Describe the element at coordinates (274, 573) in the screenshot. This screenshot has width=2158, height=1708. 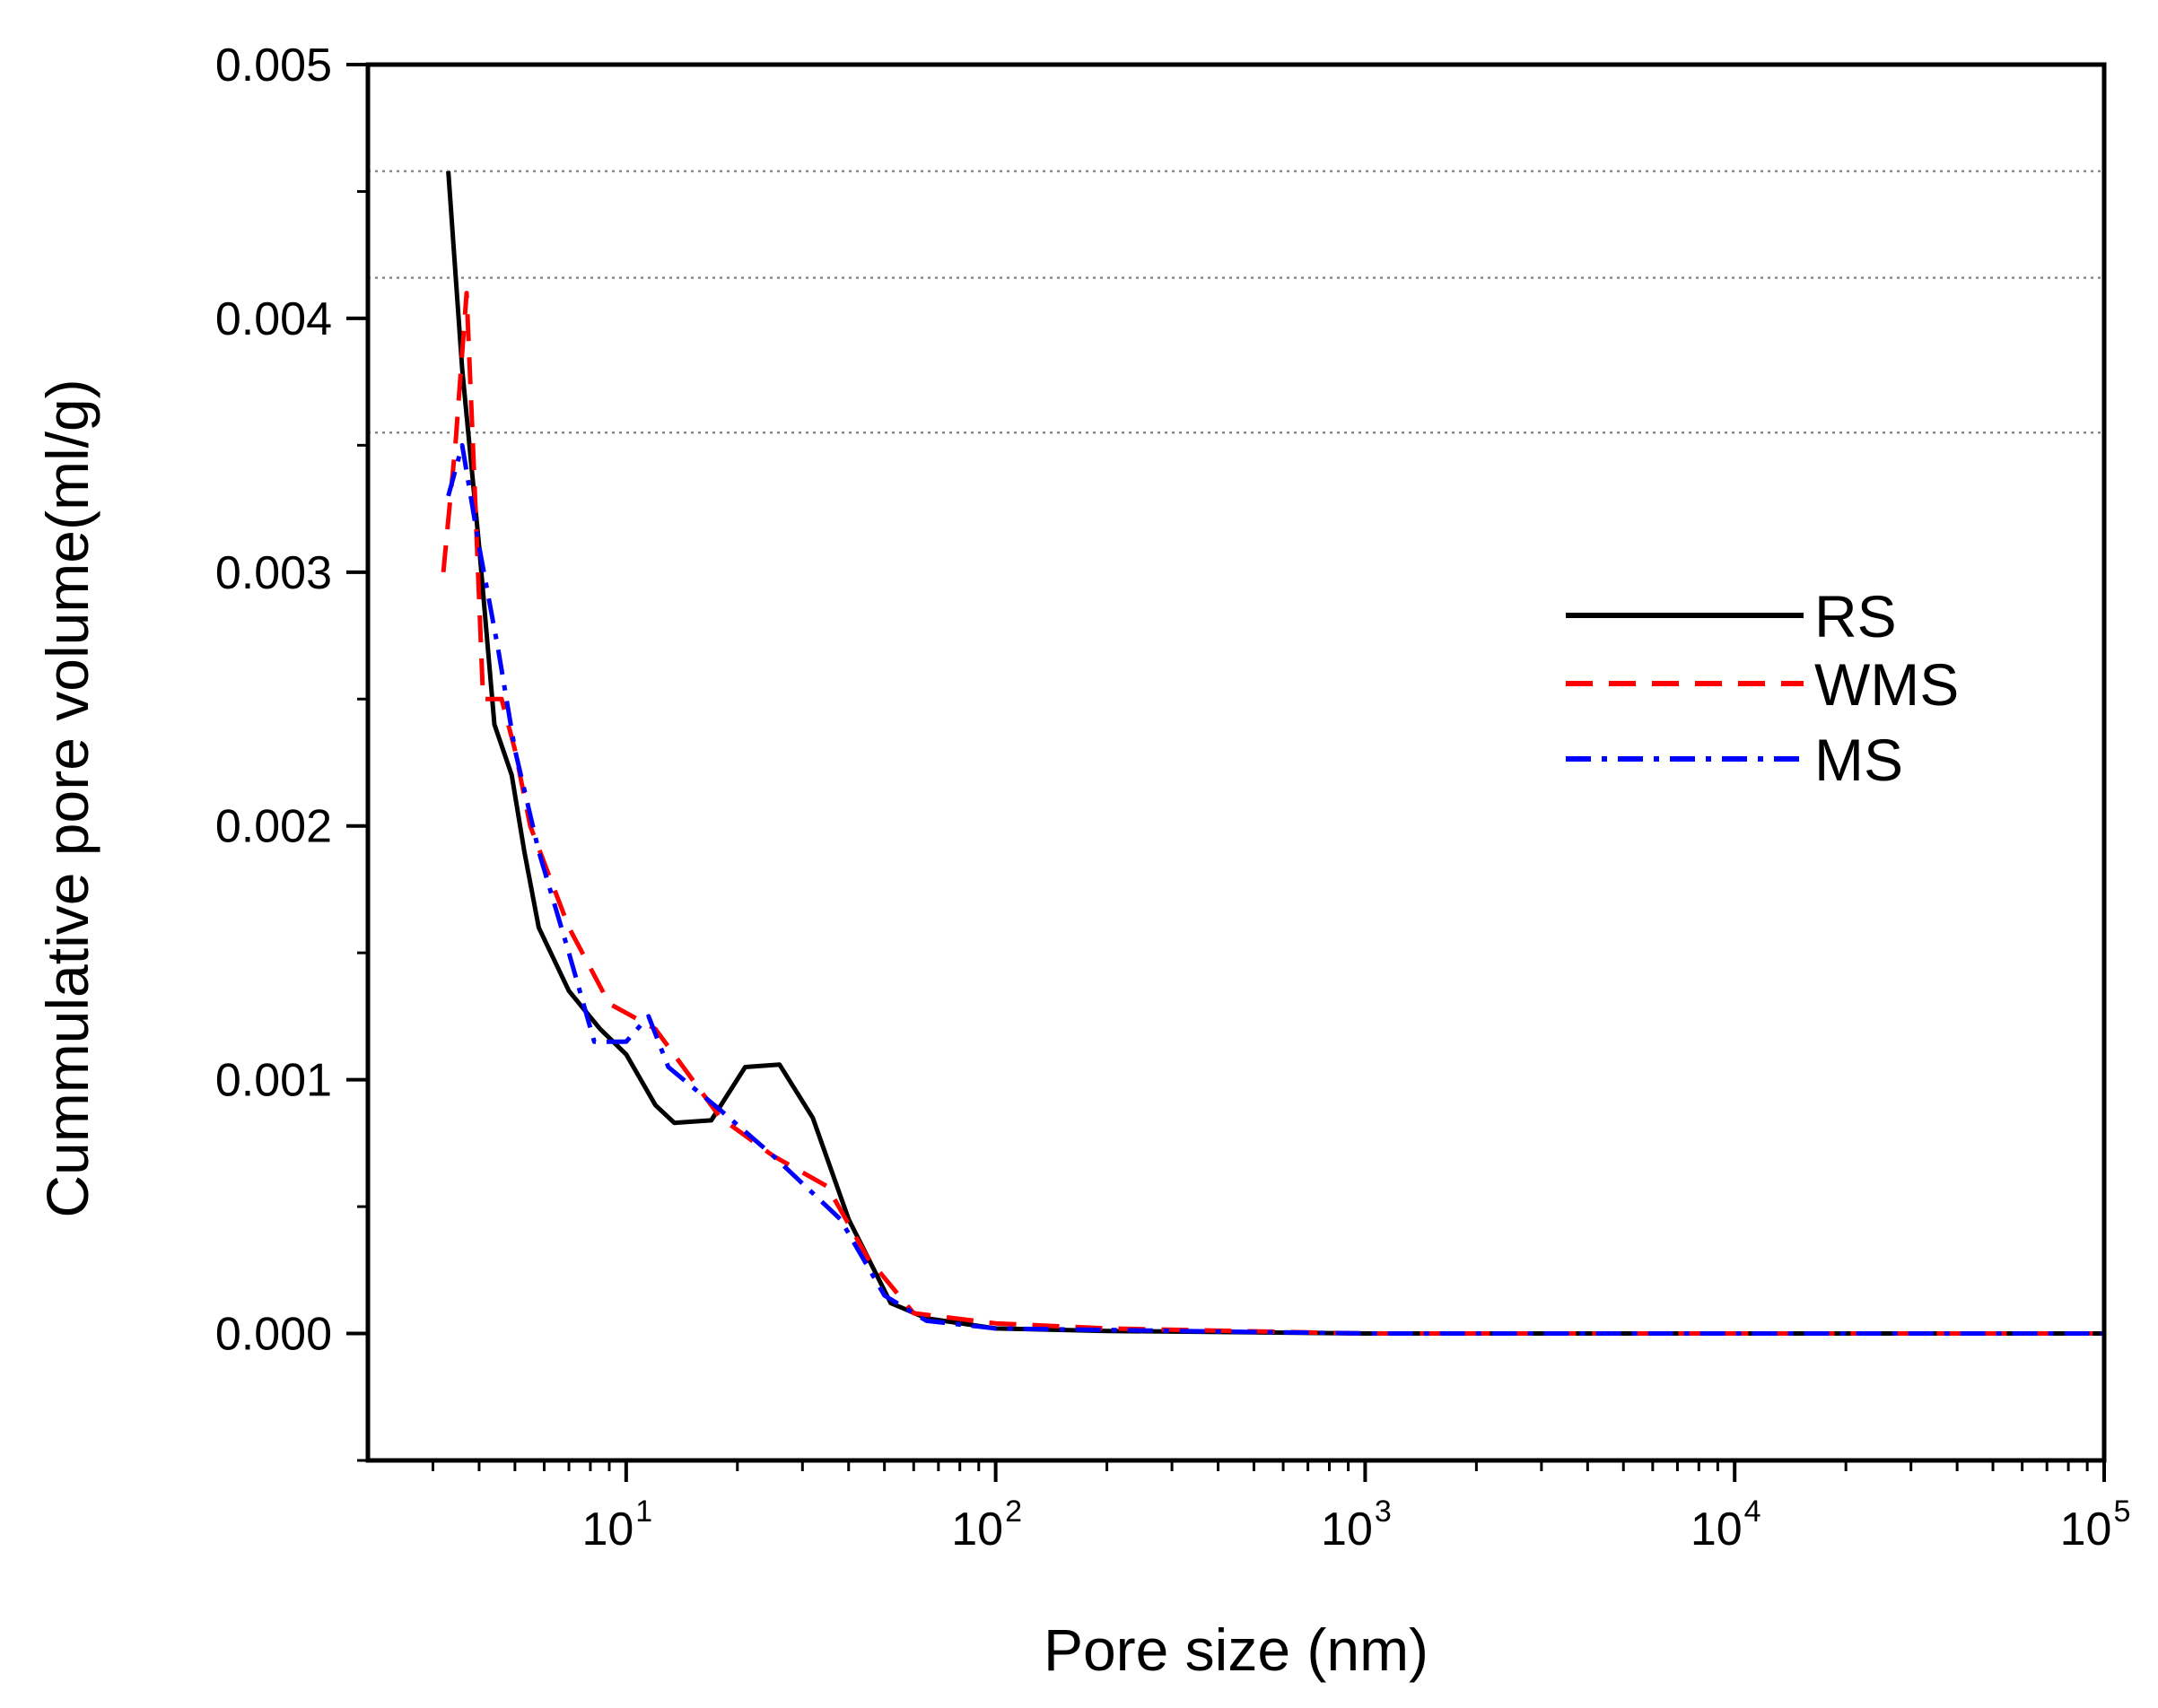
I see `y-tick-label: 0.003` at that location.